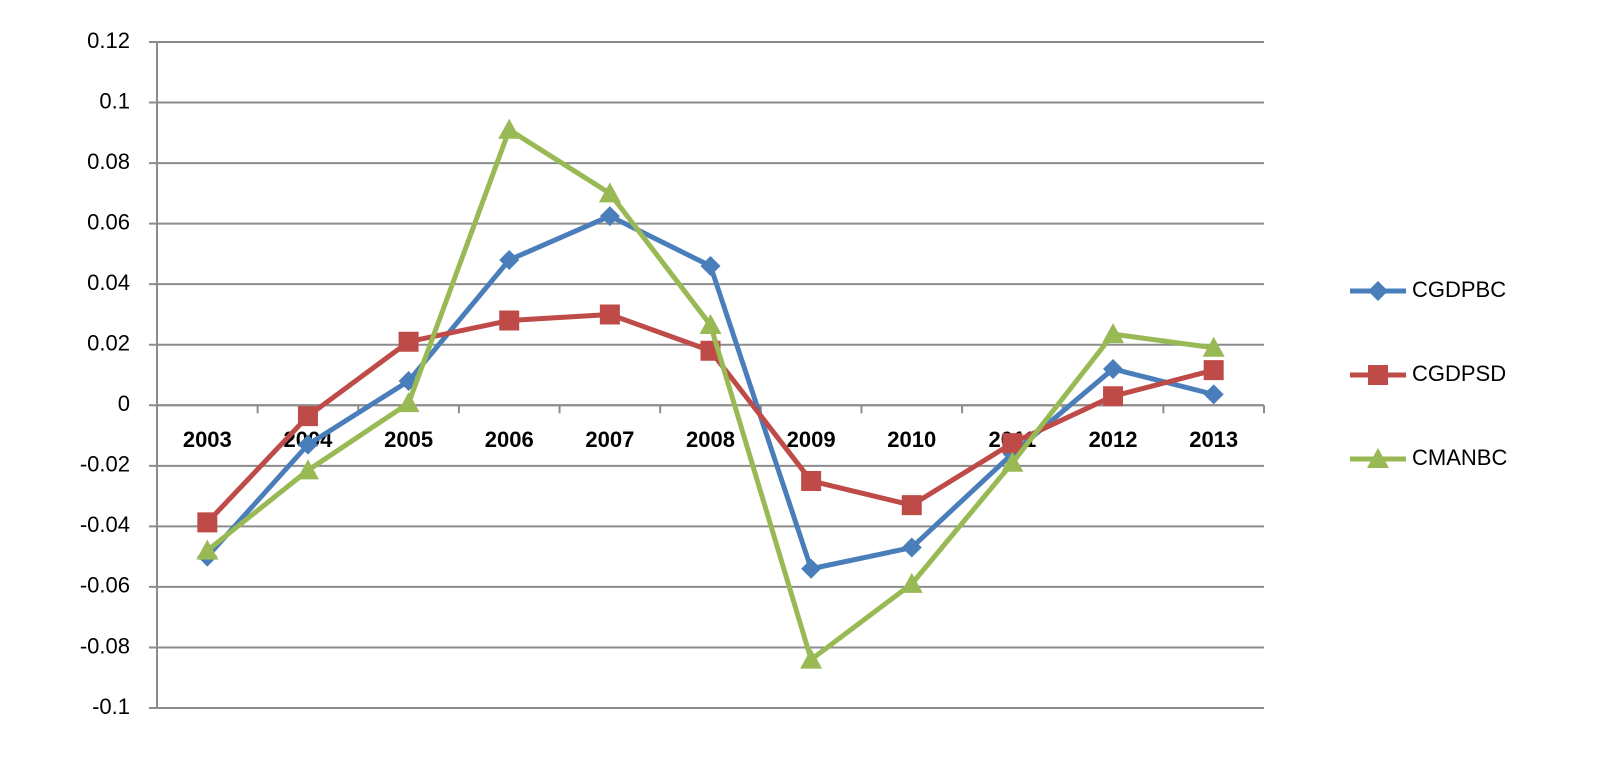  Describe the element at coordinates (911, 439) in the screenshot. I see `x-tick-label: 2010` at that location.